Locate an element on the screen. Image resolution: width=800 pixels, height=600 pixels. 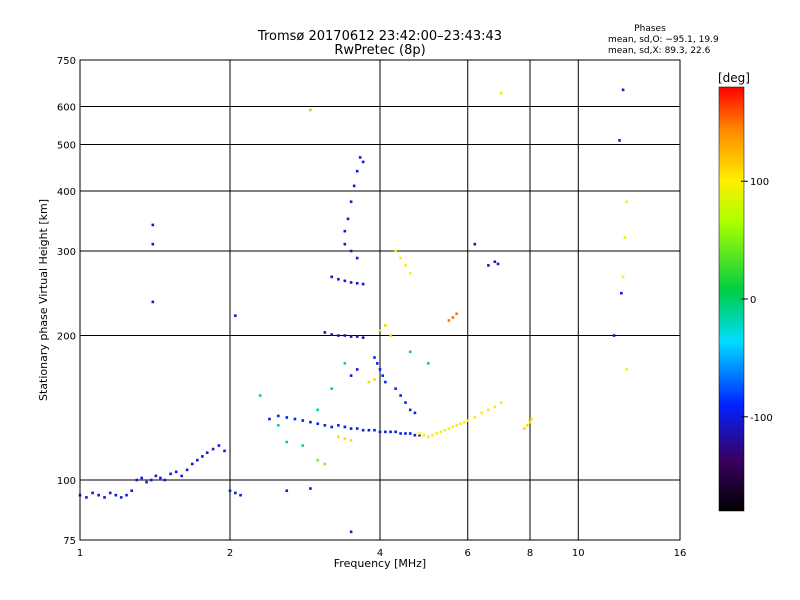
y-tick-label: 400 is located at coordinates (66, 192).